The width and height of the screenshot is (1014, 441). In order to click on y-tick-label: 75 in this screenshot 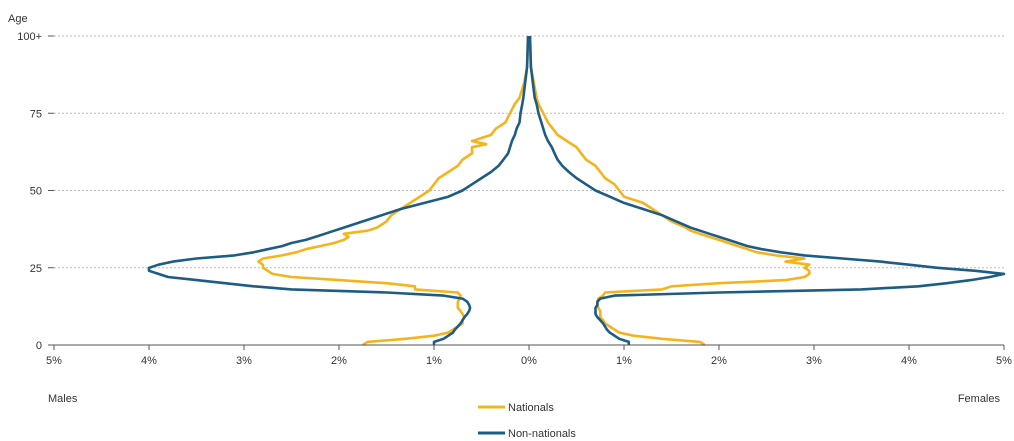, I will do `click(36, 114)`.